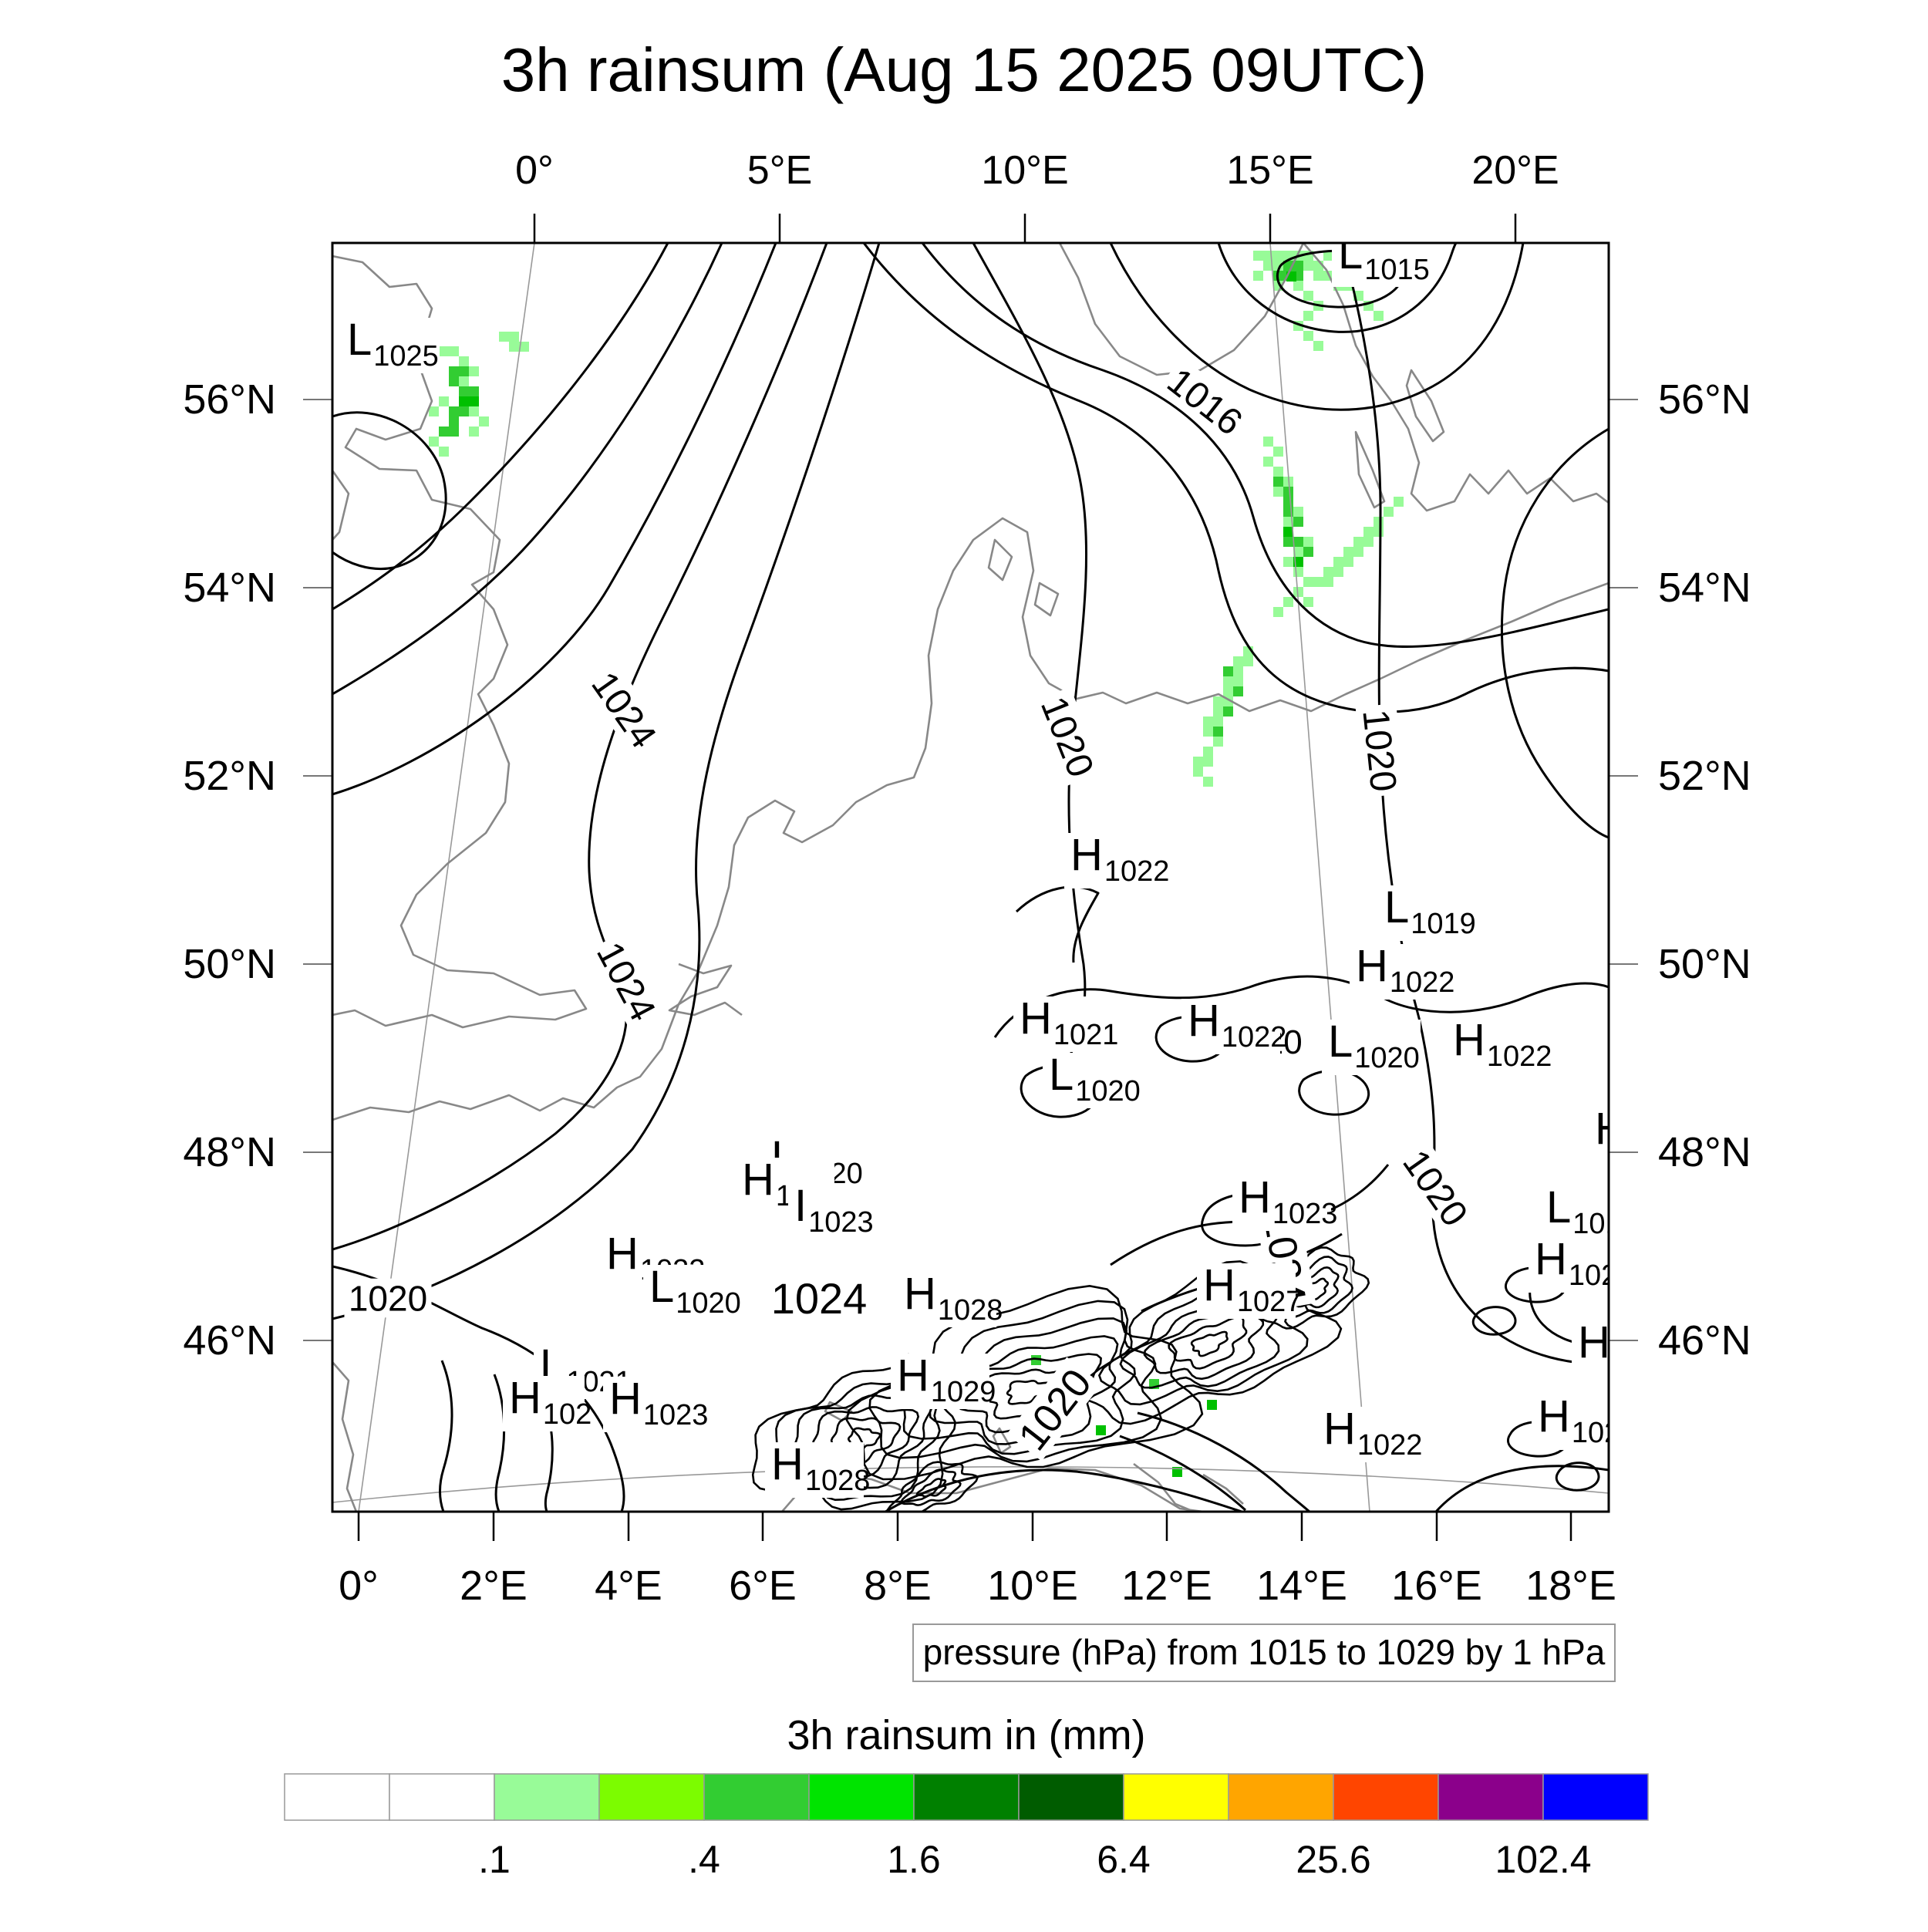 This screenshot has width=1928, height=1932. What do you see at coordinates (495, 1859) in the screenshot?
I see `colorbar-tick-label: .1` at bounding box center [495, 1859].